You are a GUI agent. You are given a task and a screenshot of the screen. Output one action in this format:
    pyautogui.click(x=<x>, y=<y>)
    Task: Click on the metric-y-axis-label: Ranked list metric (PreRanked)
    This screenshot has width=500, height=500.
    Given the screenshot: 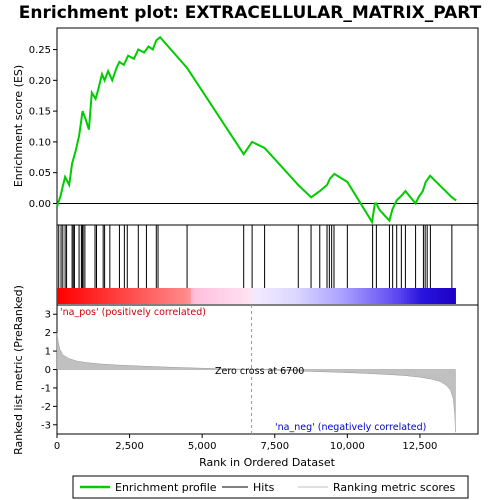 What is the action you would take?
    pyautogui.click(x=18, y=370)
    